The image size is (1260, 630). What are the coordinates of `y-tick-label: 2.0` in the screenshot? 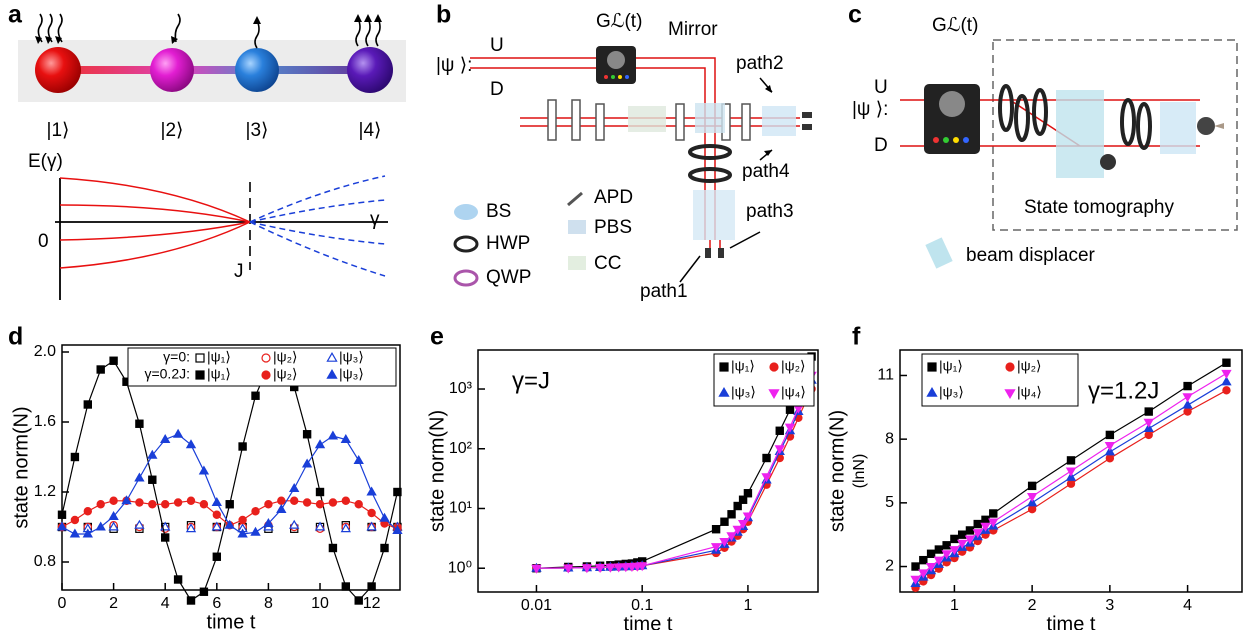 It's located at (45, 351).